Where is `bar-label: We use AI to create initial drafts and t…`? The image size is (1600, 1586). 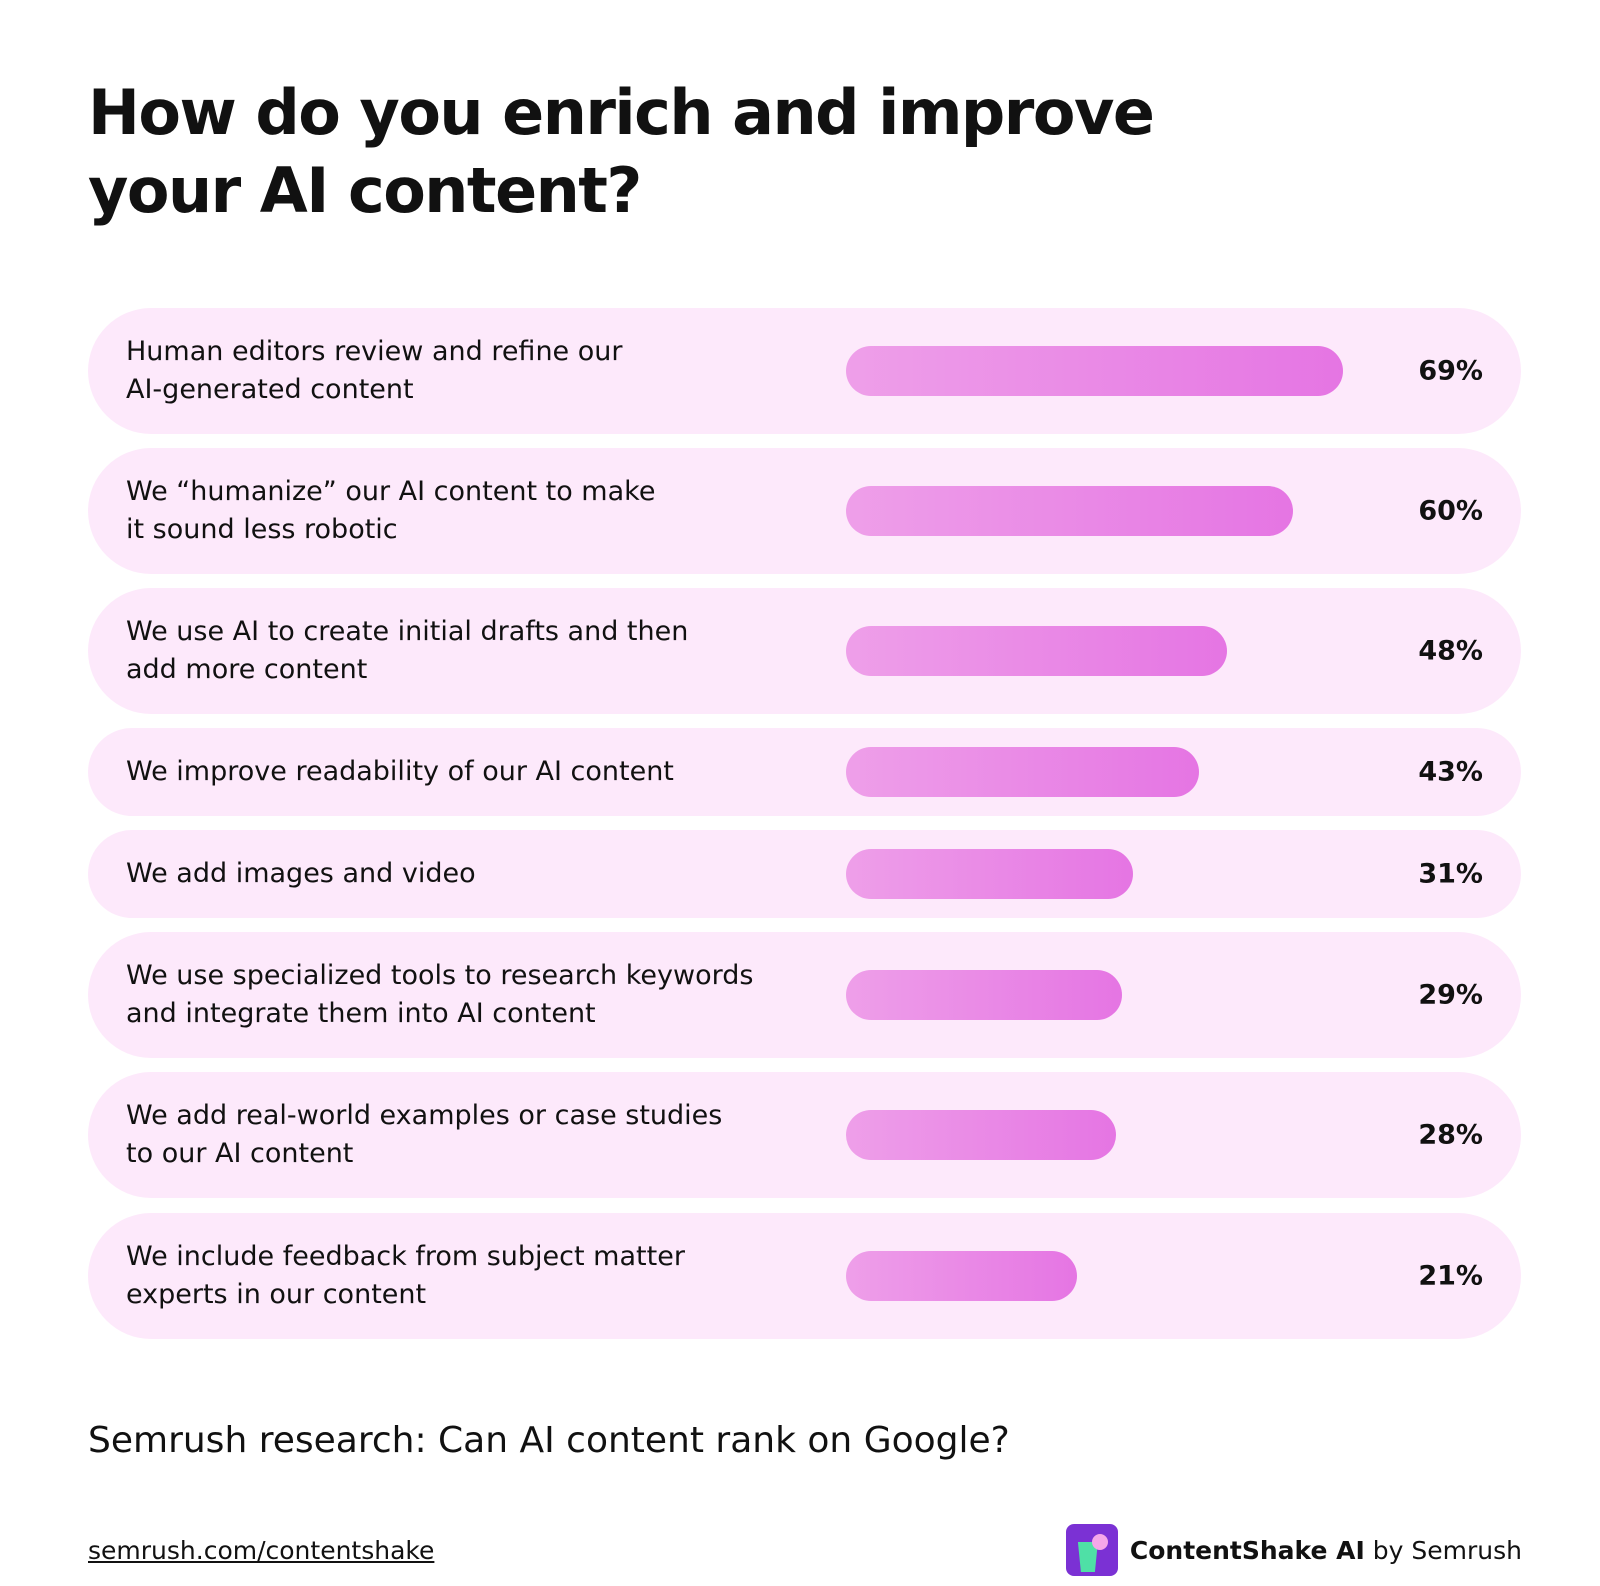 bar-label: We use AI to create initial drafts and t… is located at coordinates (407, 650).